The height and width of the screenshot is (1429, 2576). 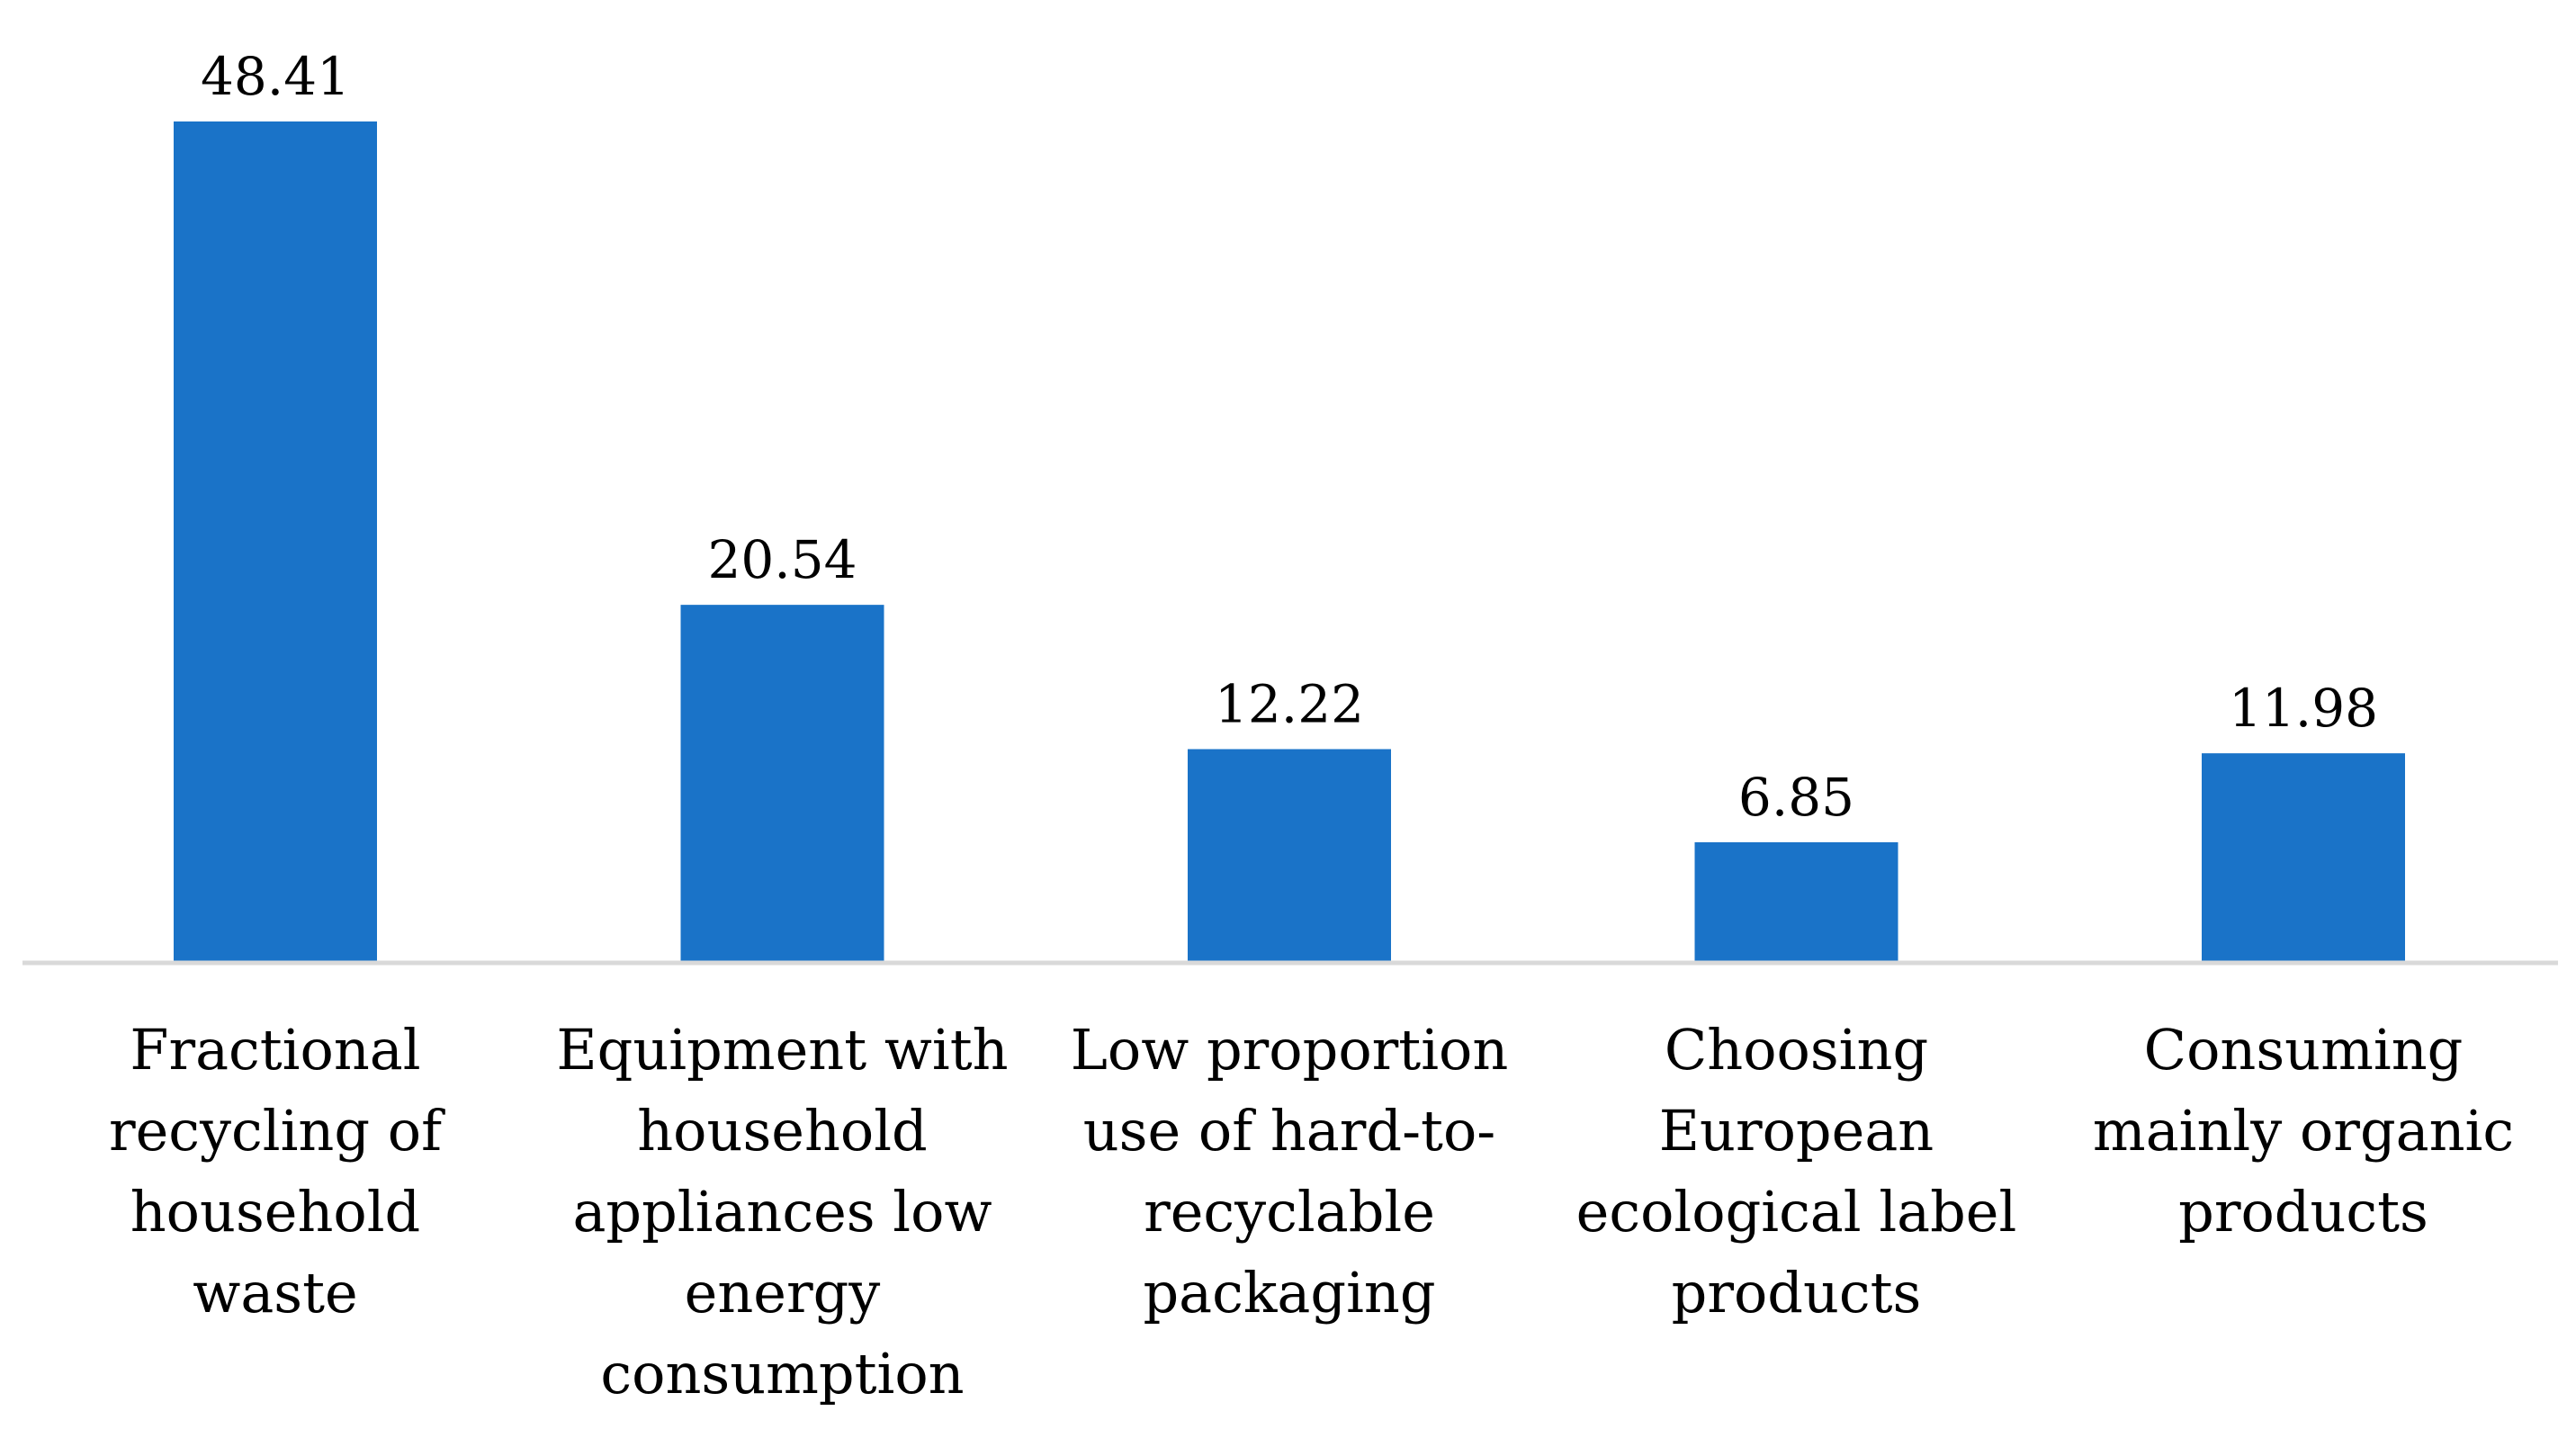 What do you see at coordinates (1290, 1293) in the screenshot?
I see `category-label-line: packaging` at bounding box center [1290, 1293].